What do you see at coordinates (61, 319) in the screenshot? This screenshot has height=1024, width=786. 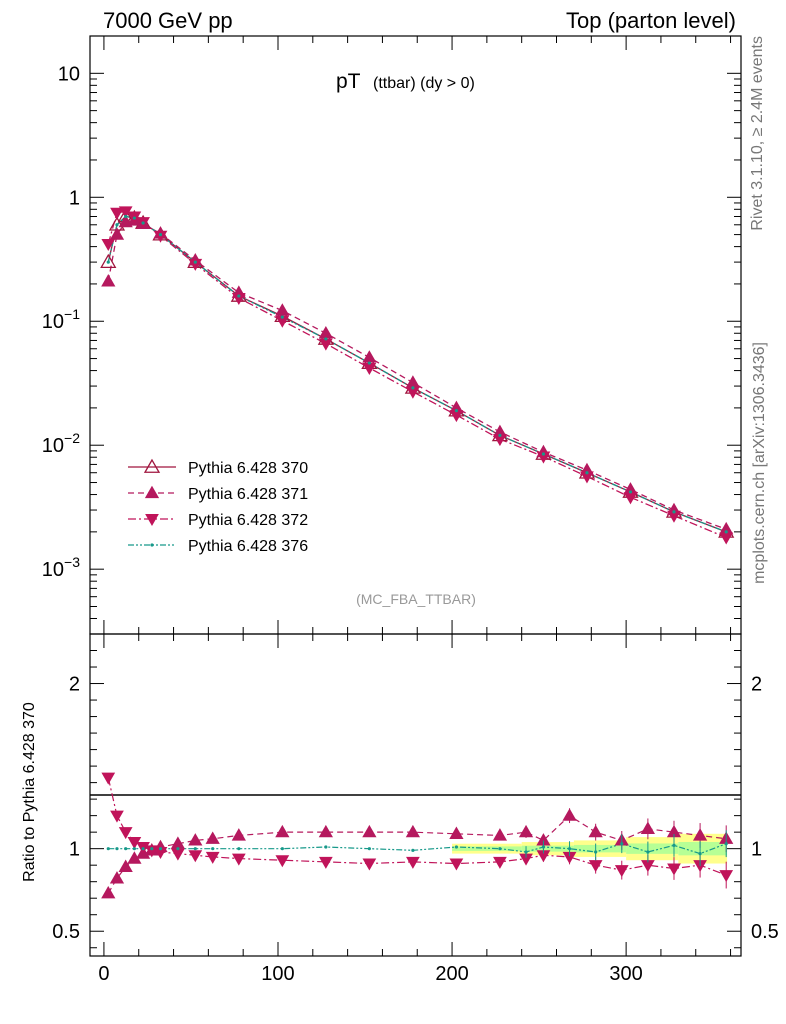 I see `main-y-tick-label: 10⁻¹` at bounding box center [61, 319].